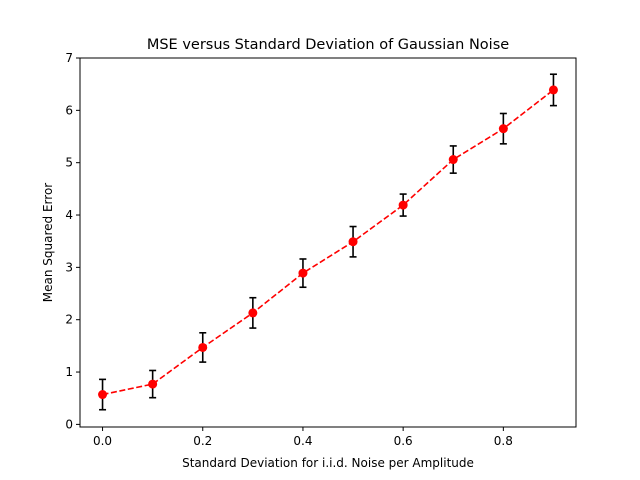  What do you see at coordinates (72, 241) in the screenshot?
I see `y-axis: 0 1 2 3 4 5 6 7` at bounding box center [72, 241].